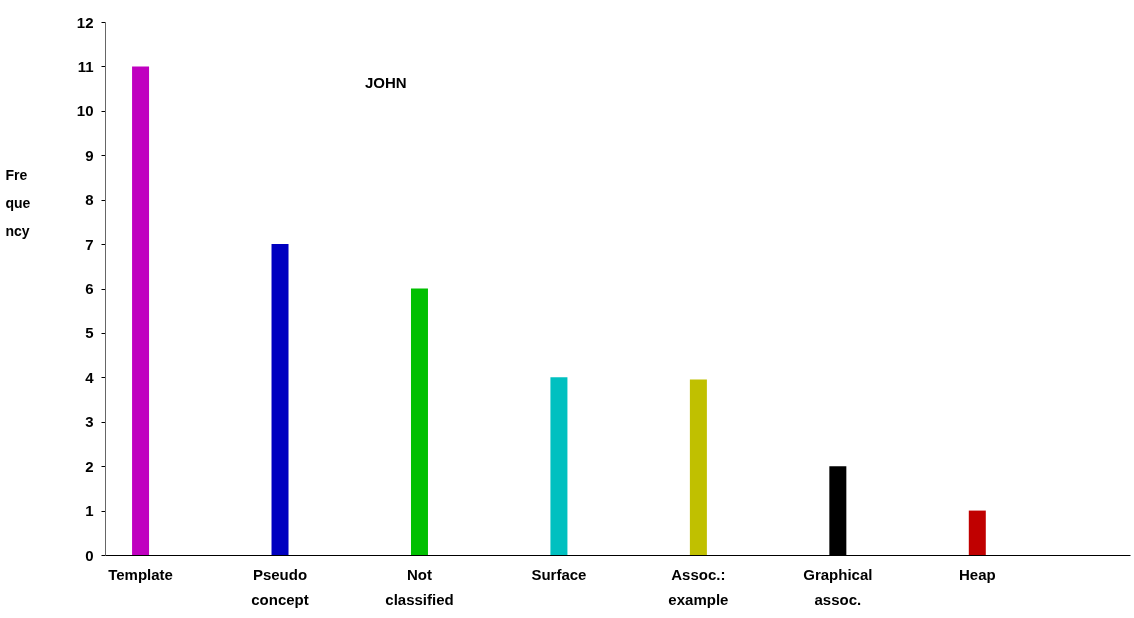 This screenshot has width=1134, height=618. What do you see at coordinates (140, 574) in the screenshot?
I see `x-tick-label: Template` at bounding box center [140, 574].